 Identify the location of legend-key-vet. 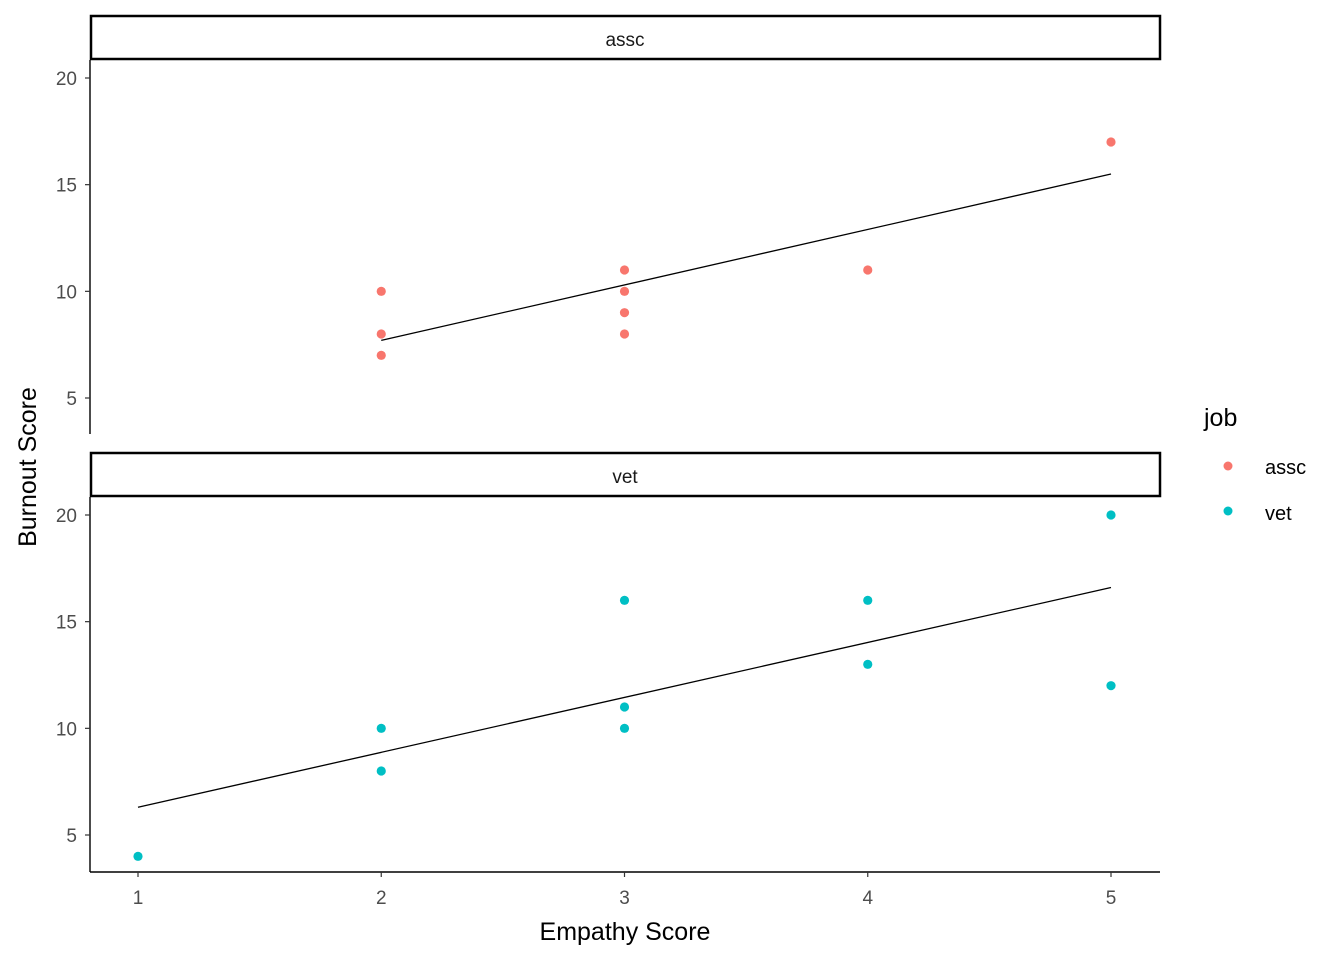
(1228, 511).